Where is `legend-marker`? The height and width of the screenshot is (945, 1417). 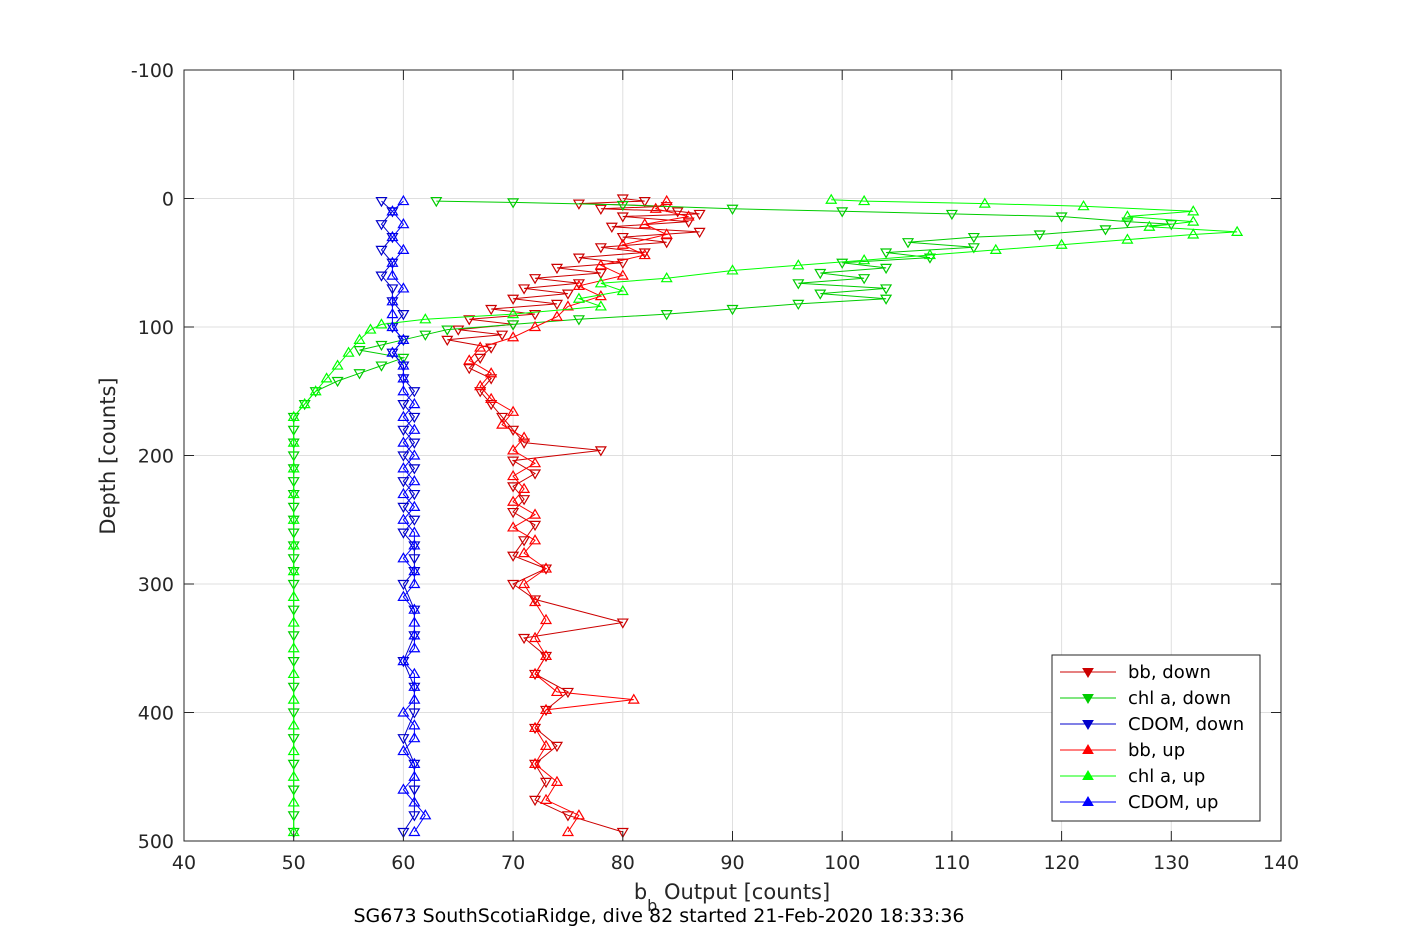 legend-marker is located at coordinates (1088, 775).